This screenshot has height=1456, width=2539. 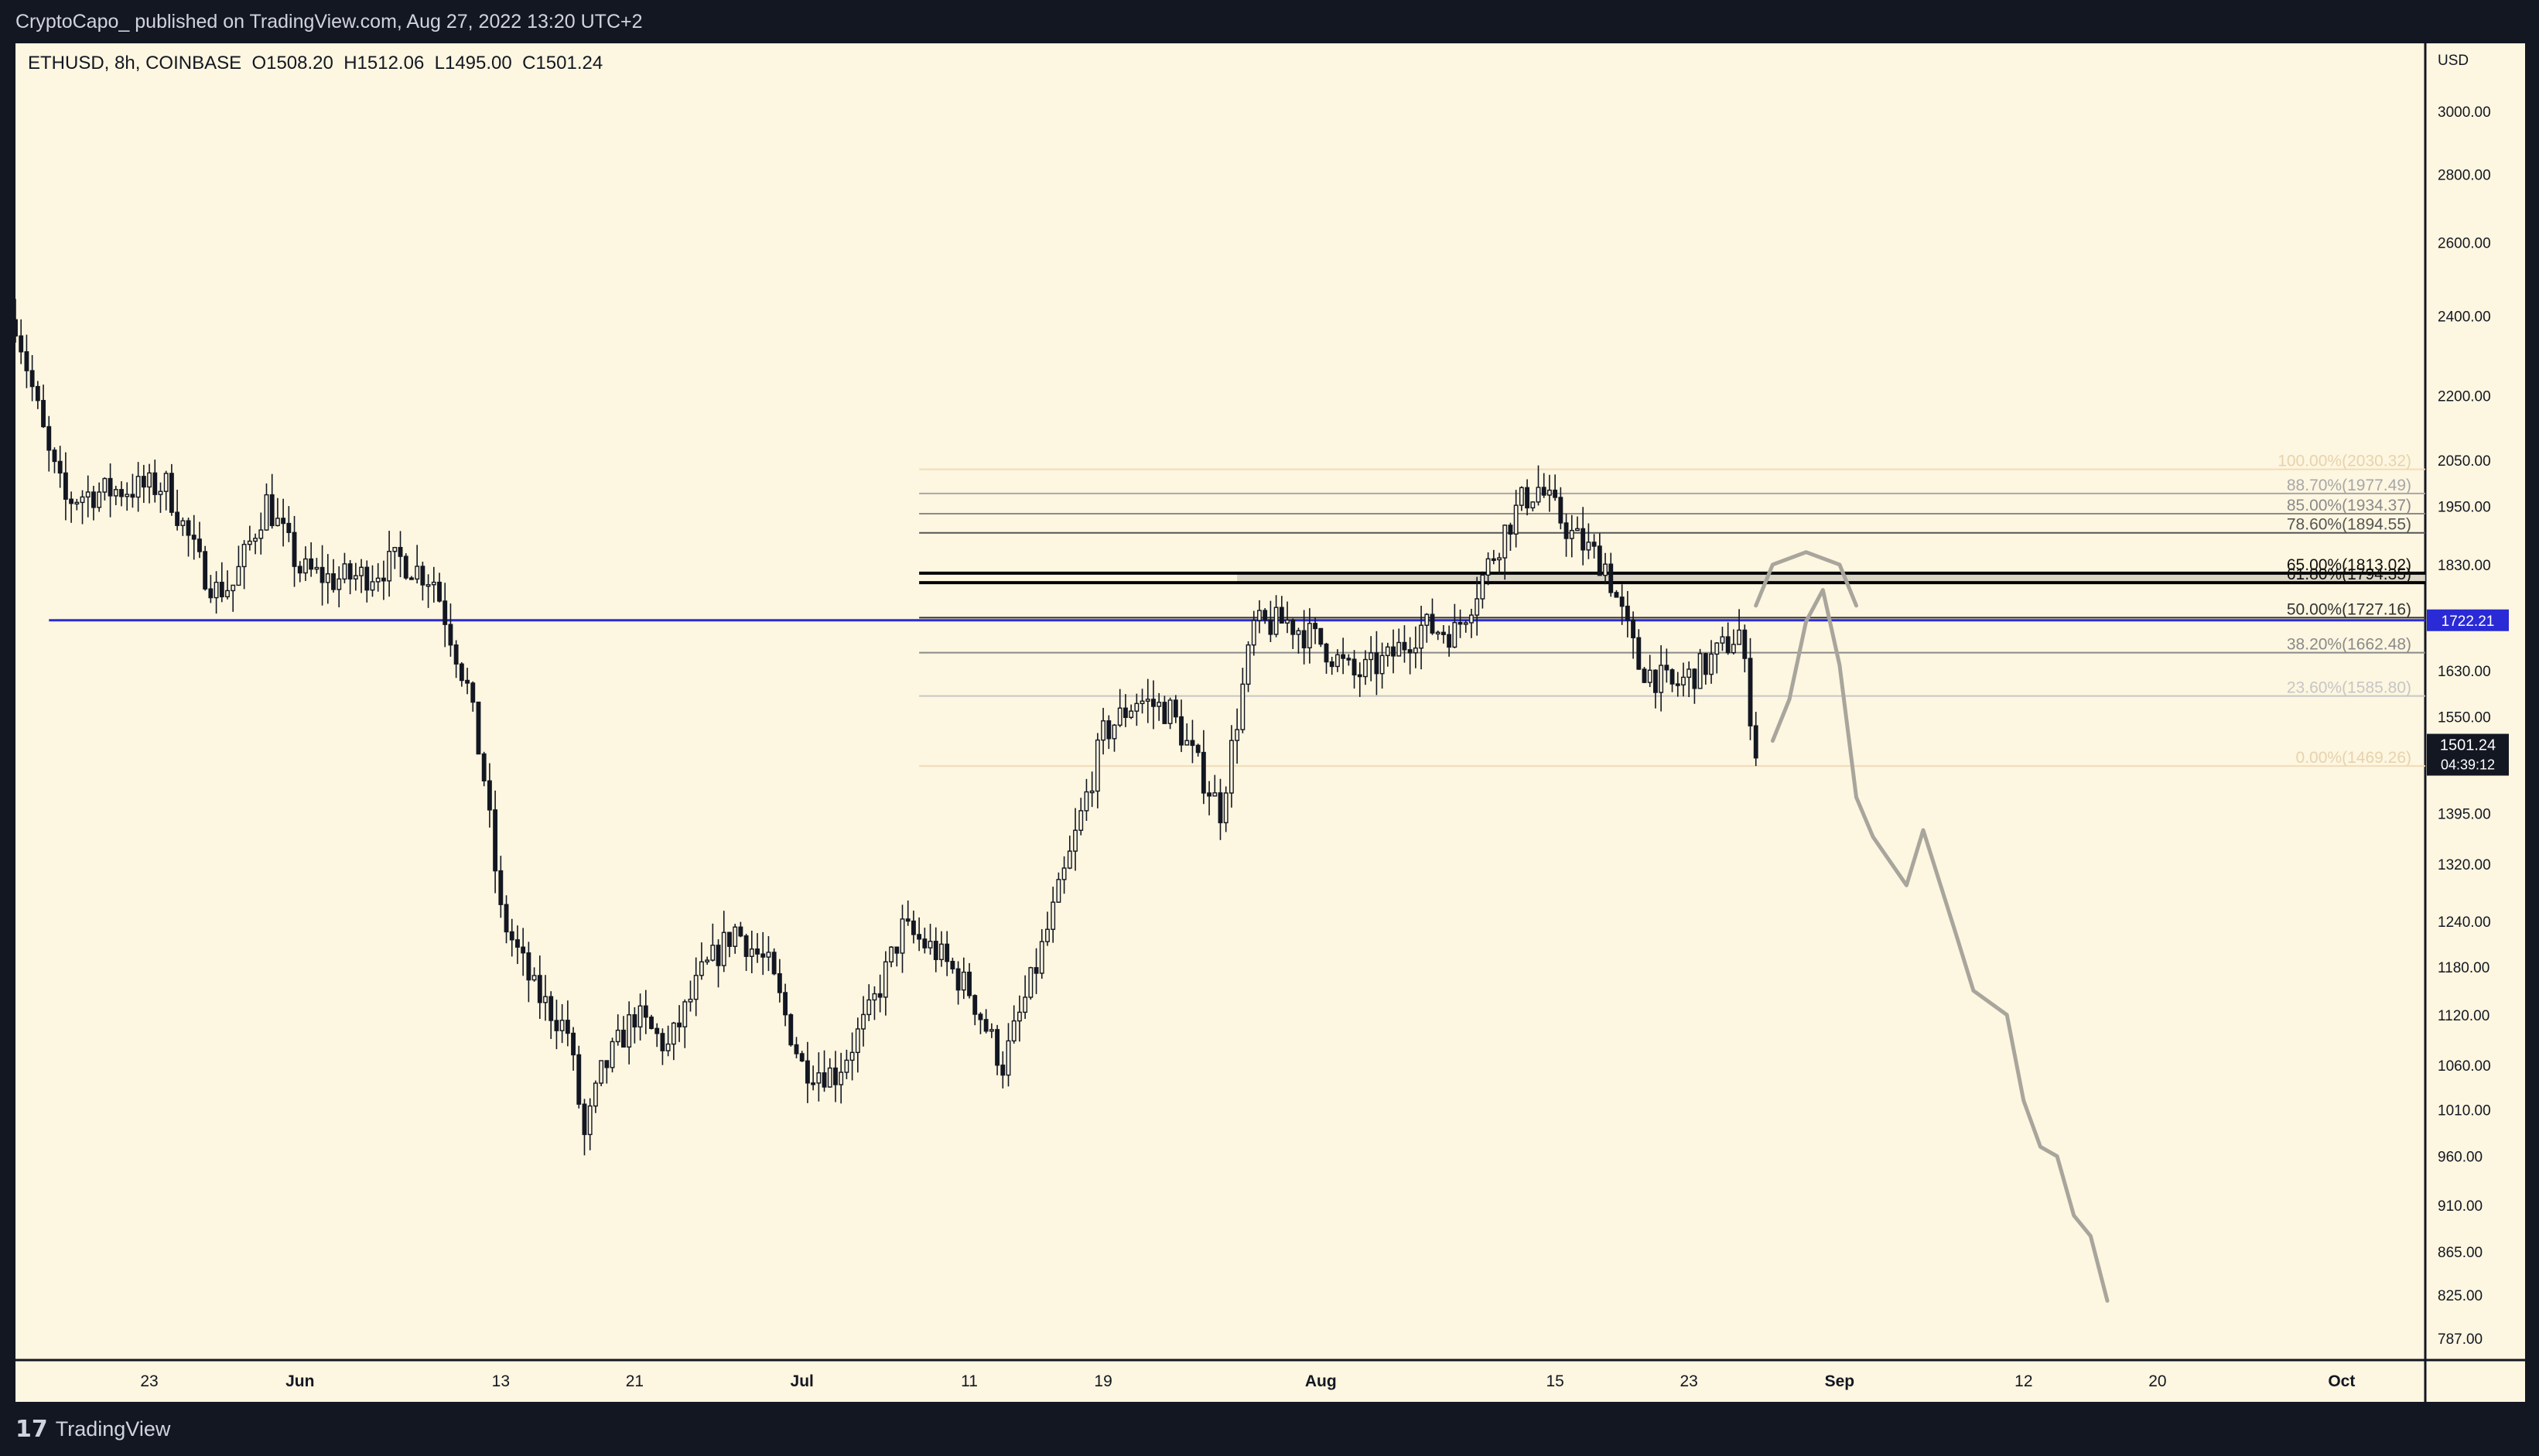 What do you see at coordinates (124, 63) in the screenshot?
I see `interval: 8h` at bounding box center [124, 63].